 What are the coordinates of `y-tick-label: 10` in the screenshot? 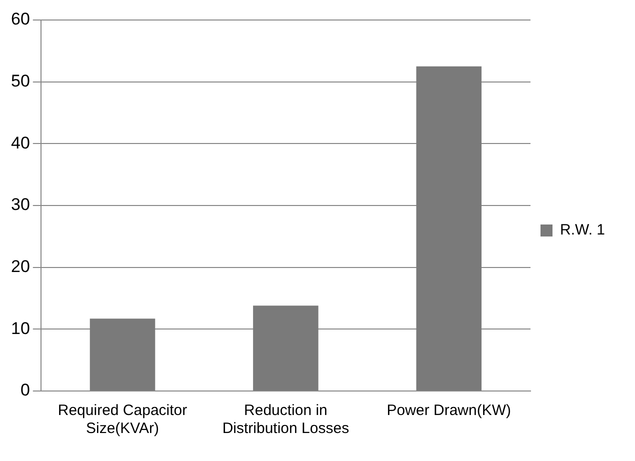 It's located at (20, 328).